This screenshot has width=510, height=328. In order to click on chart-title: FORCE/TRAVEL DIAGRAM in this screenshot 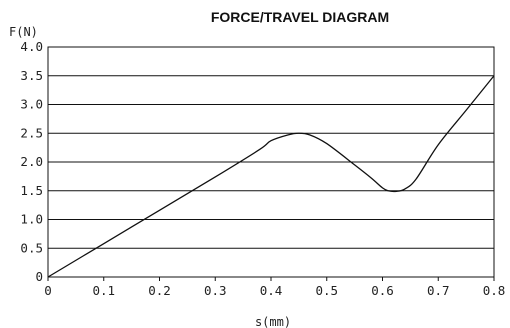, I will do `click(300, 17)`.